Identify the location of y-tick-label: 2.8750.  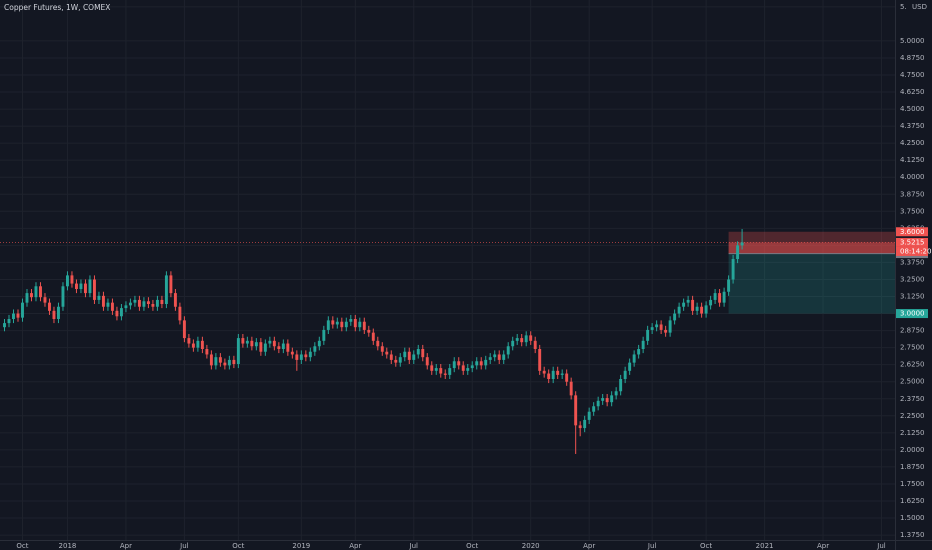
(912, 331).